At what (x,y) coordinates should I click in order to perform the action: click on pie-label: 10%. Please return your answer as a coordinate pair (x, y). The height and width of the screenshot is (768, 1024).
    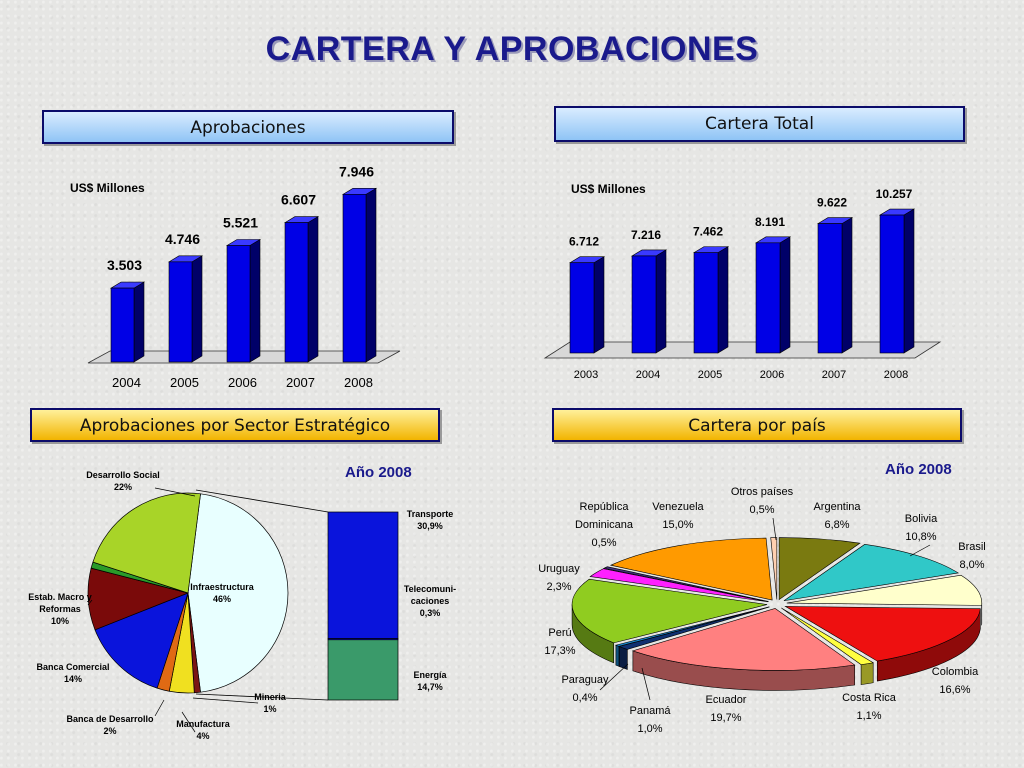
    Looking at the image, I should click on (60, 621).